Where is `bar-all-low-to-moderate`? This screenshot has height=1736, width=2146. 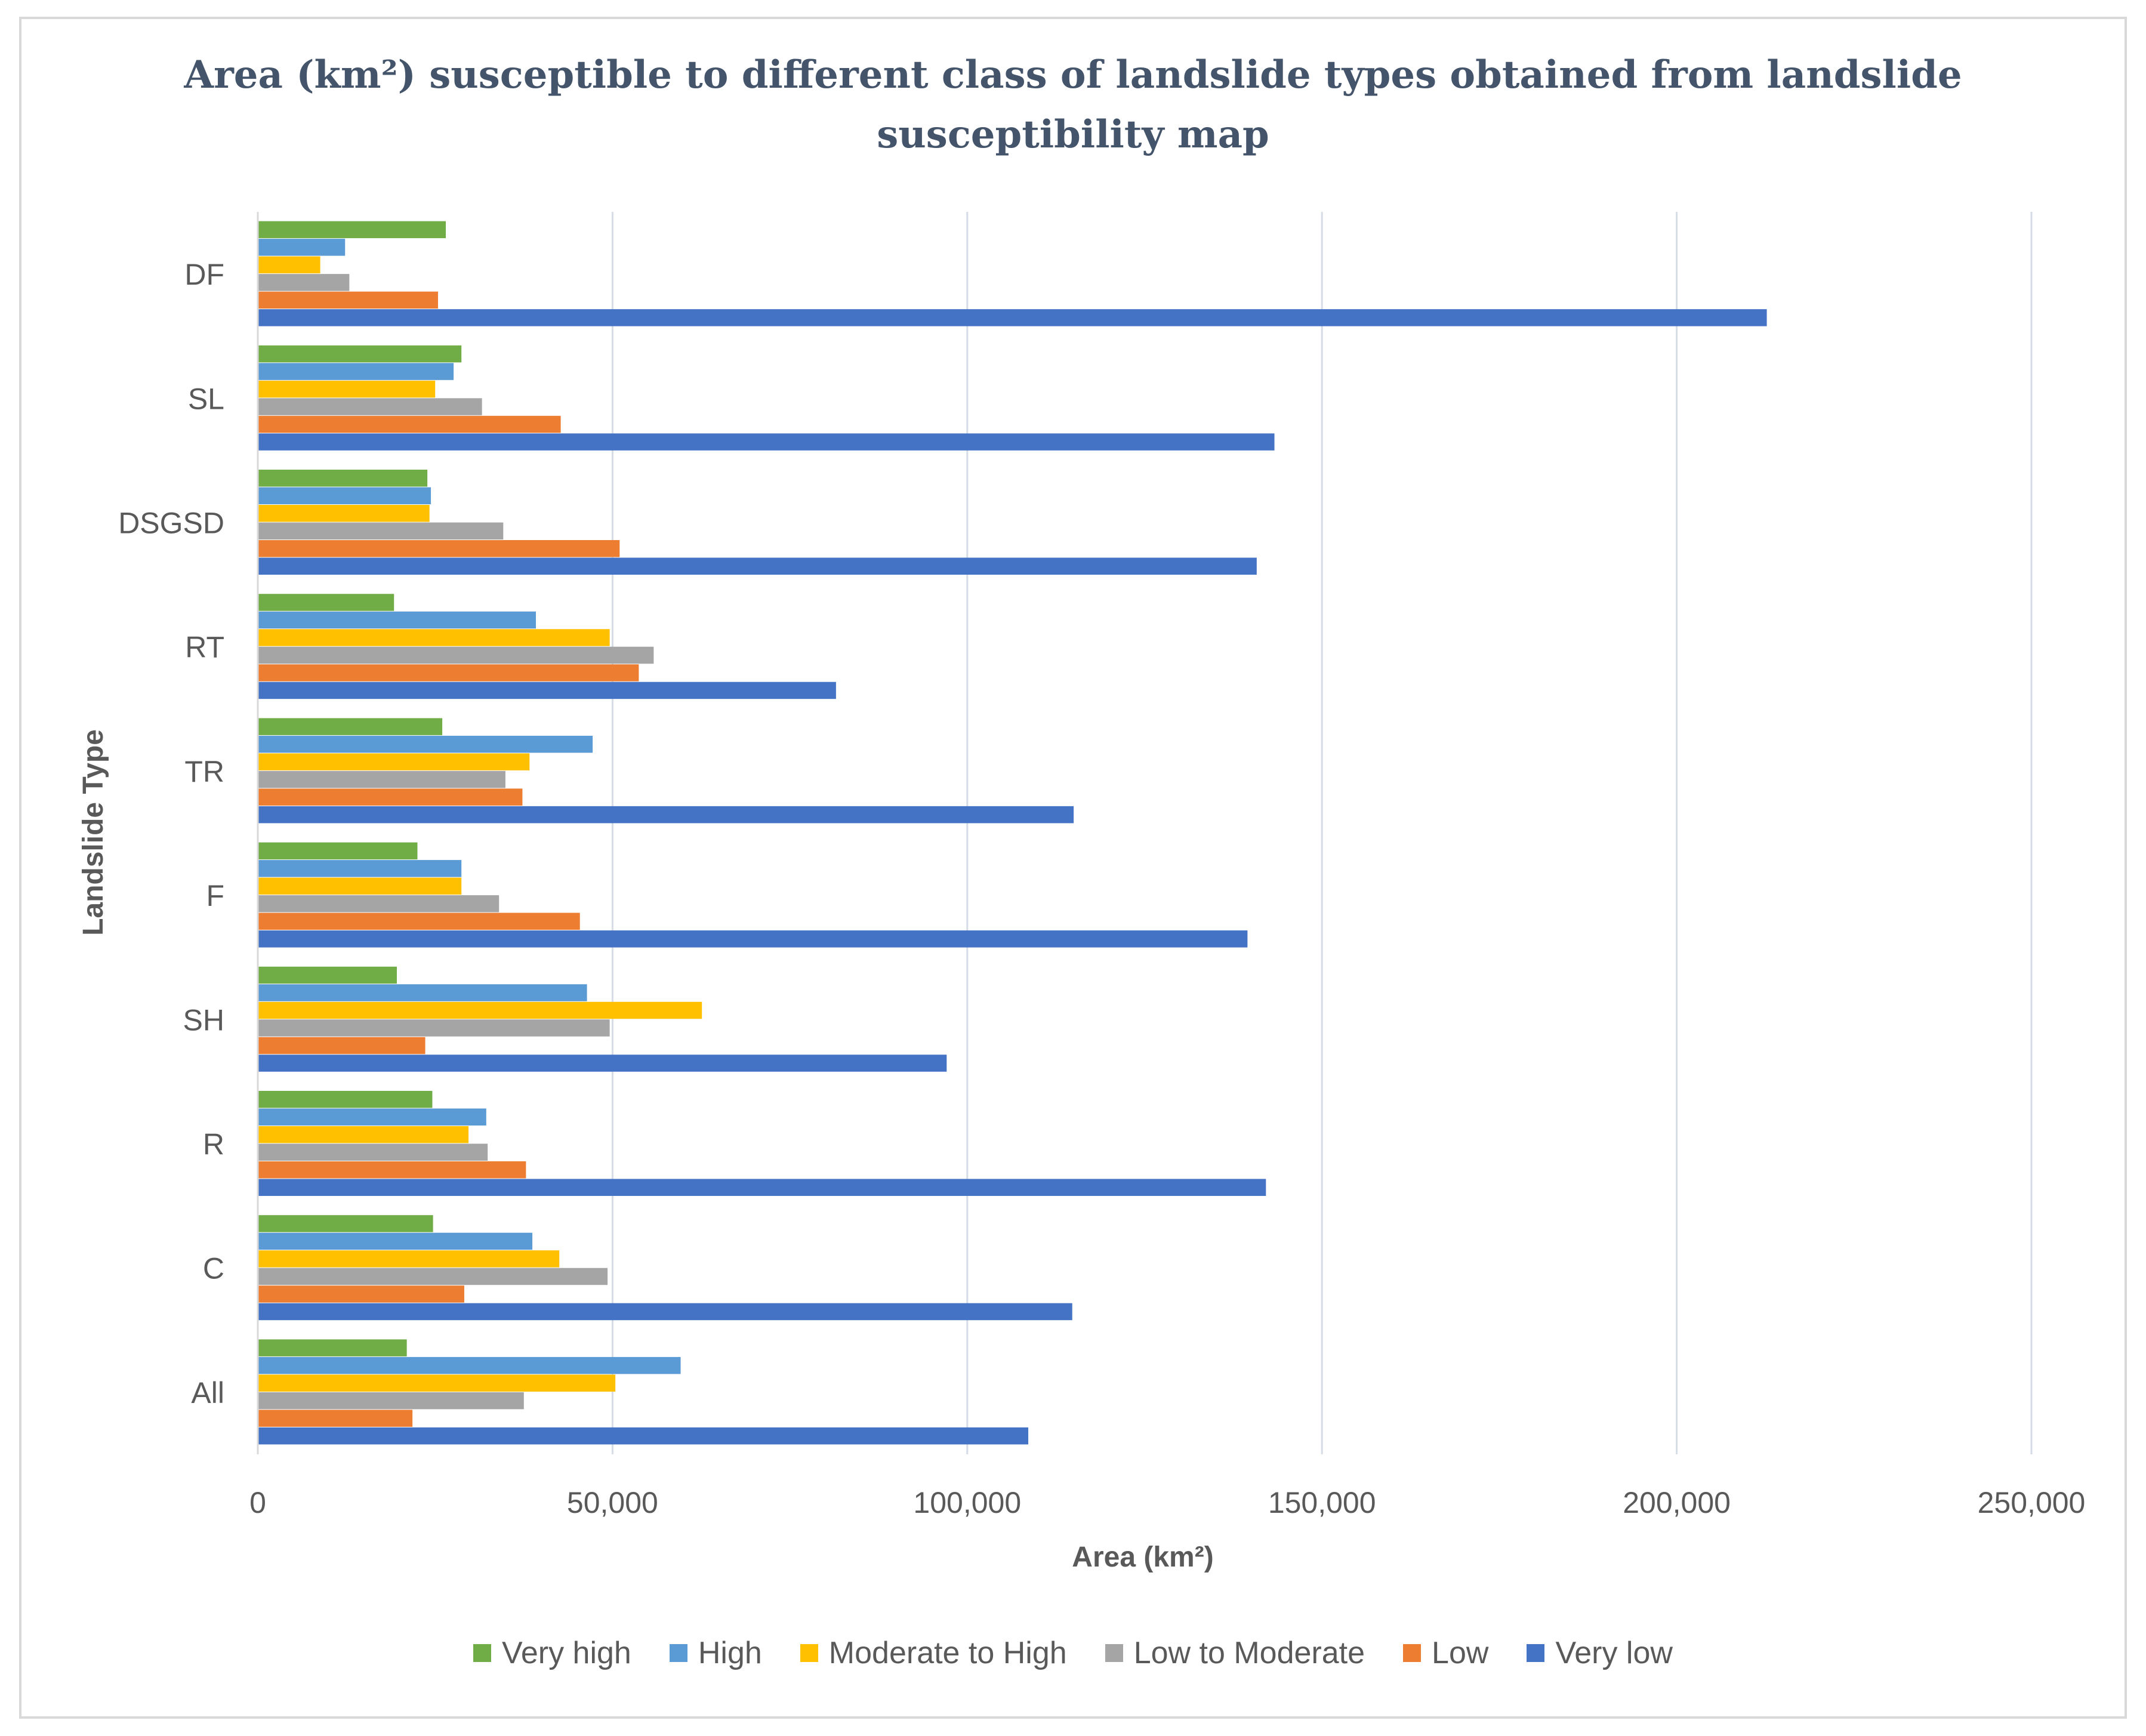
bar-all-low-to-moderate is located at coordinates (391, 1401).